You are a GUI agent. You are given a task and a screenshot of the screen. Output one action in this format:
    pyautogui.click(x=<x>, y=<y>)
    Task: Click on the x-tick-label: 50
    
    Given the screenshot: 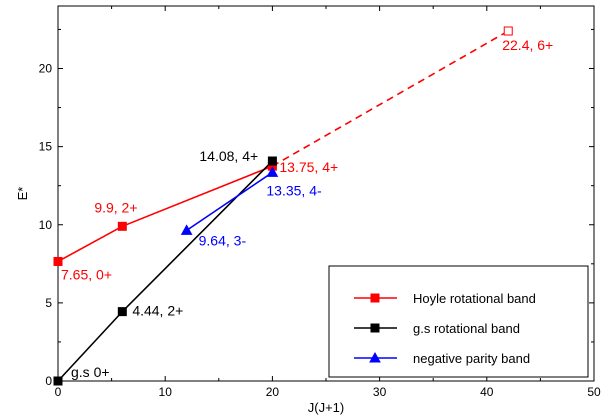 What is the action you would take?
    pyautogui.click(x=594, y=392)
    